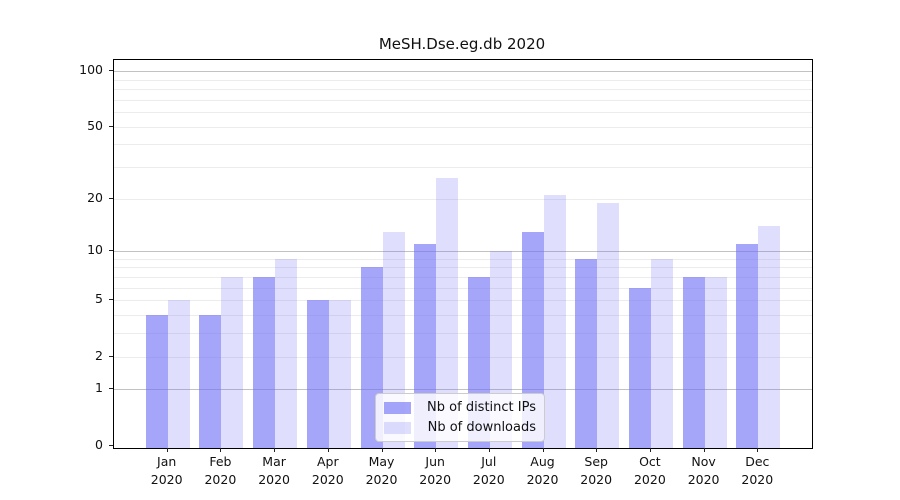  I want to click on bar-downloads-nov, so click(715, 362).